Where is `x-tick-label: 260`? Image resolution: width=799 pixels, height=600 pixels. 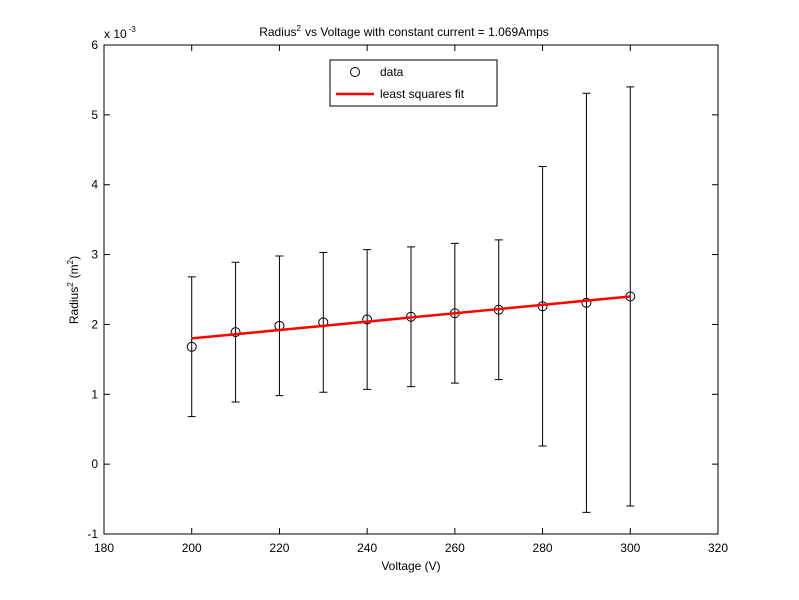
x-tick-label: 260 is located at coordinates (455, 548).